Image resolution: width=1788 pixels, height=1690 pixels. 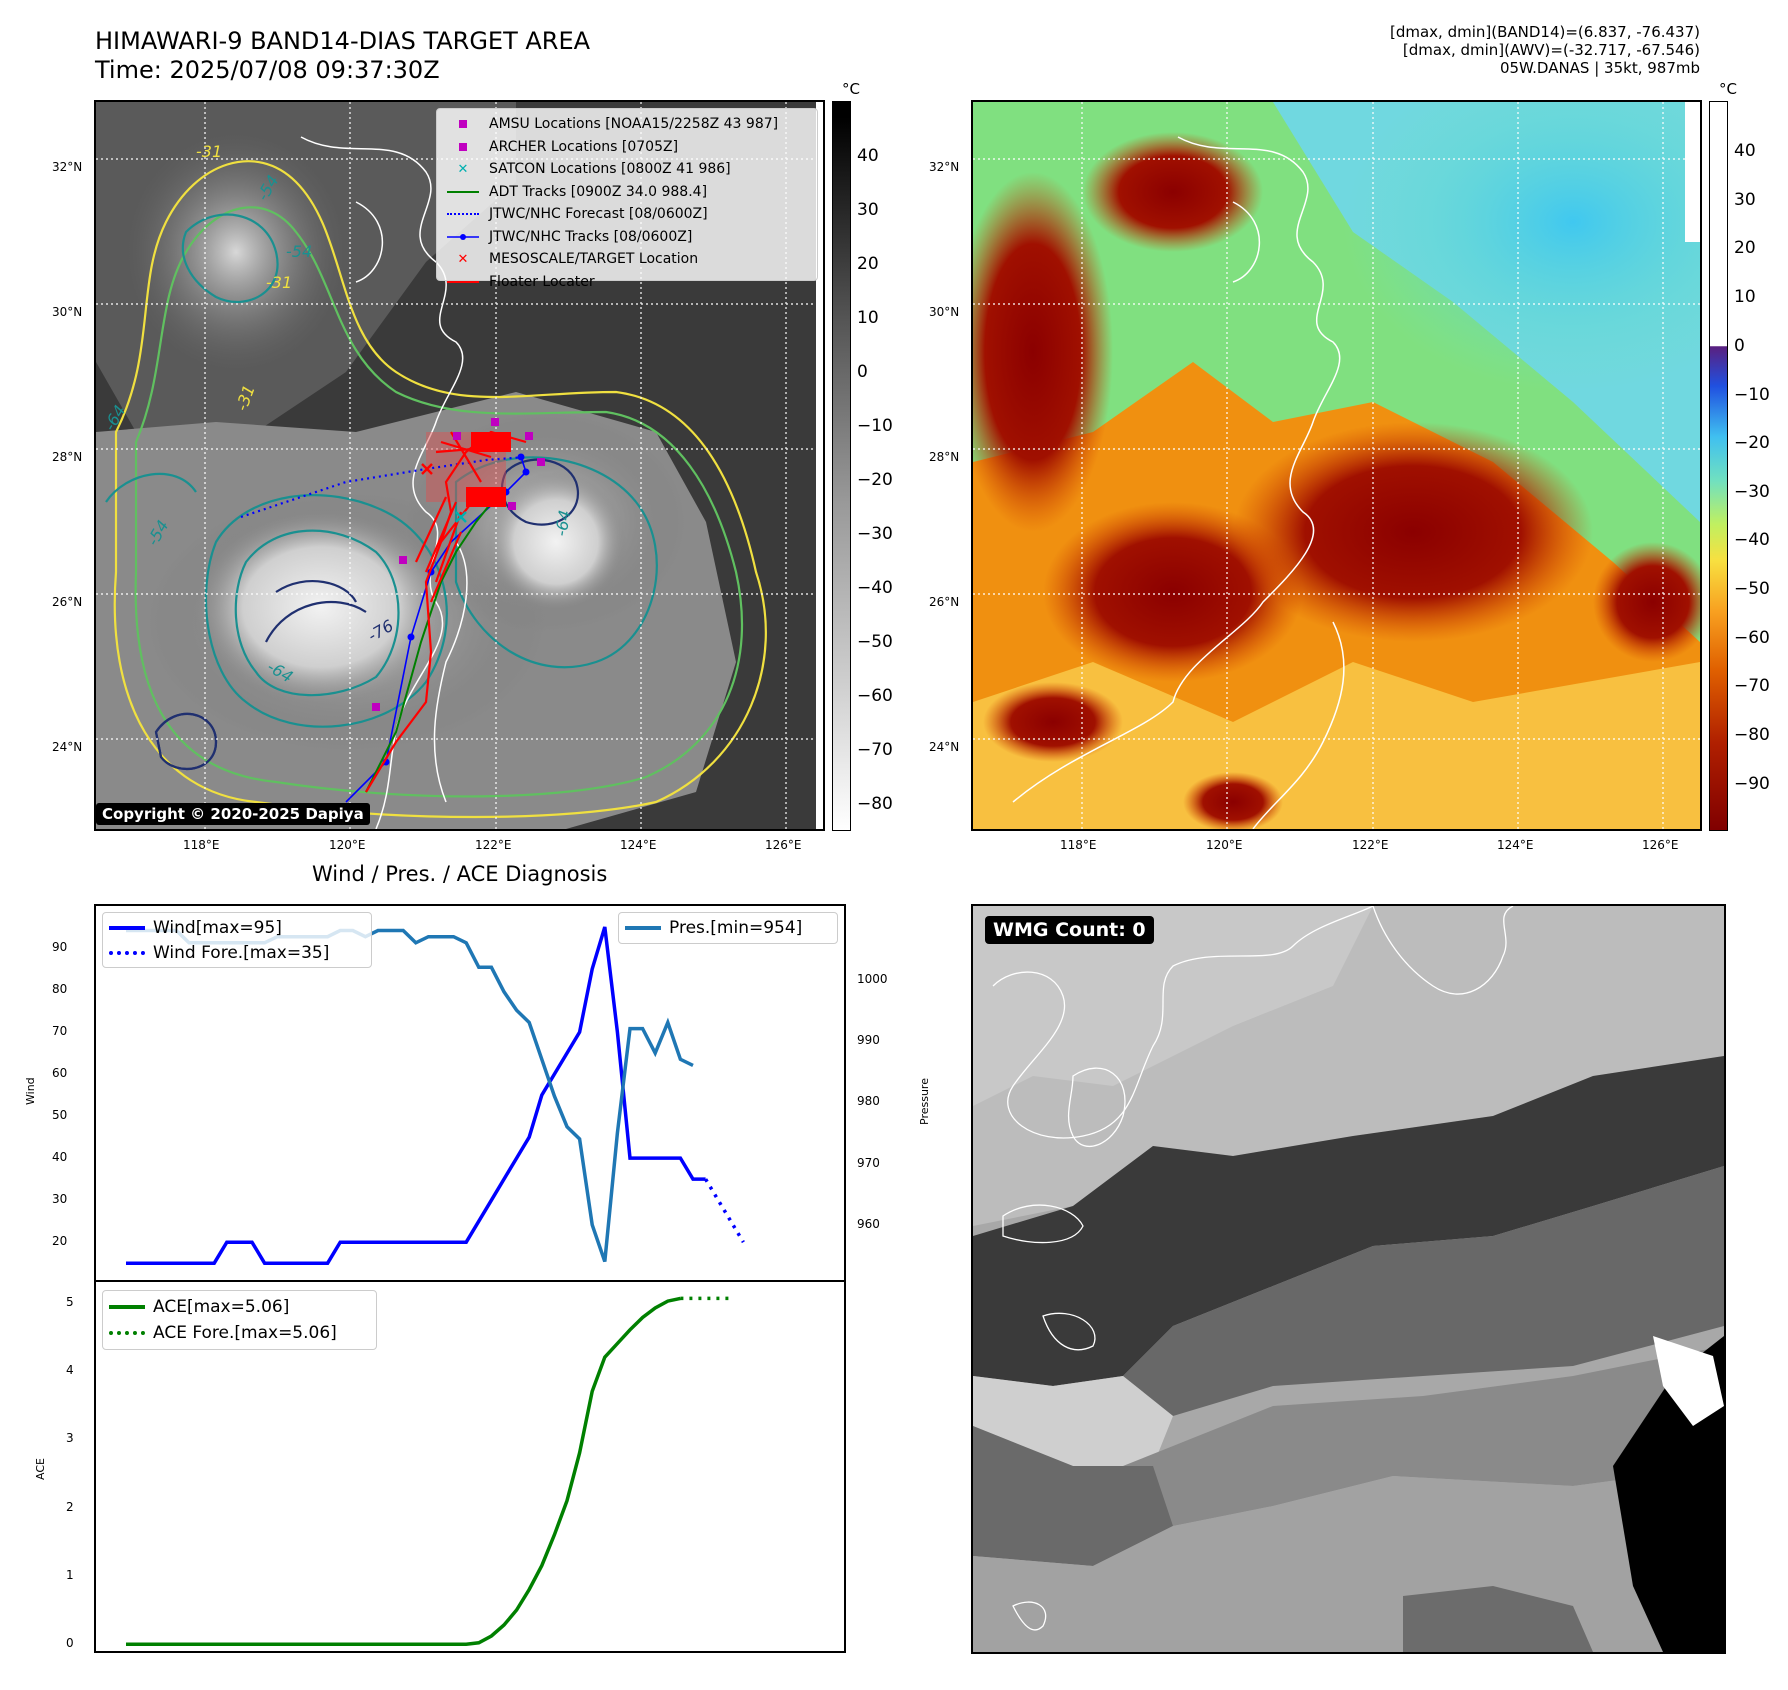 What do you see at coordinates (60, 1073) in the screenshot?
I see `wind-tick: 60` at bounding box center [60, 1073].